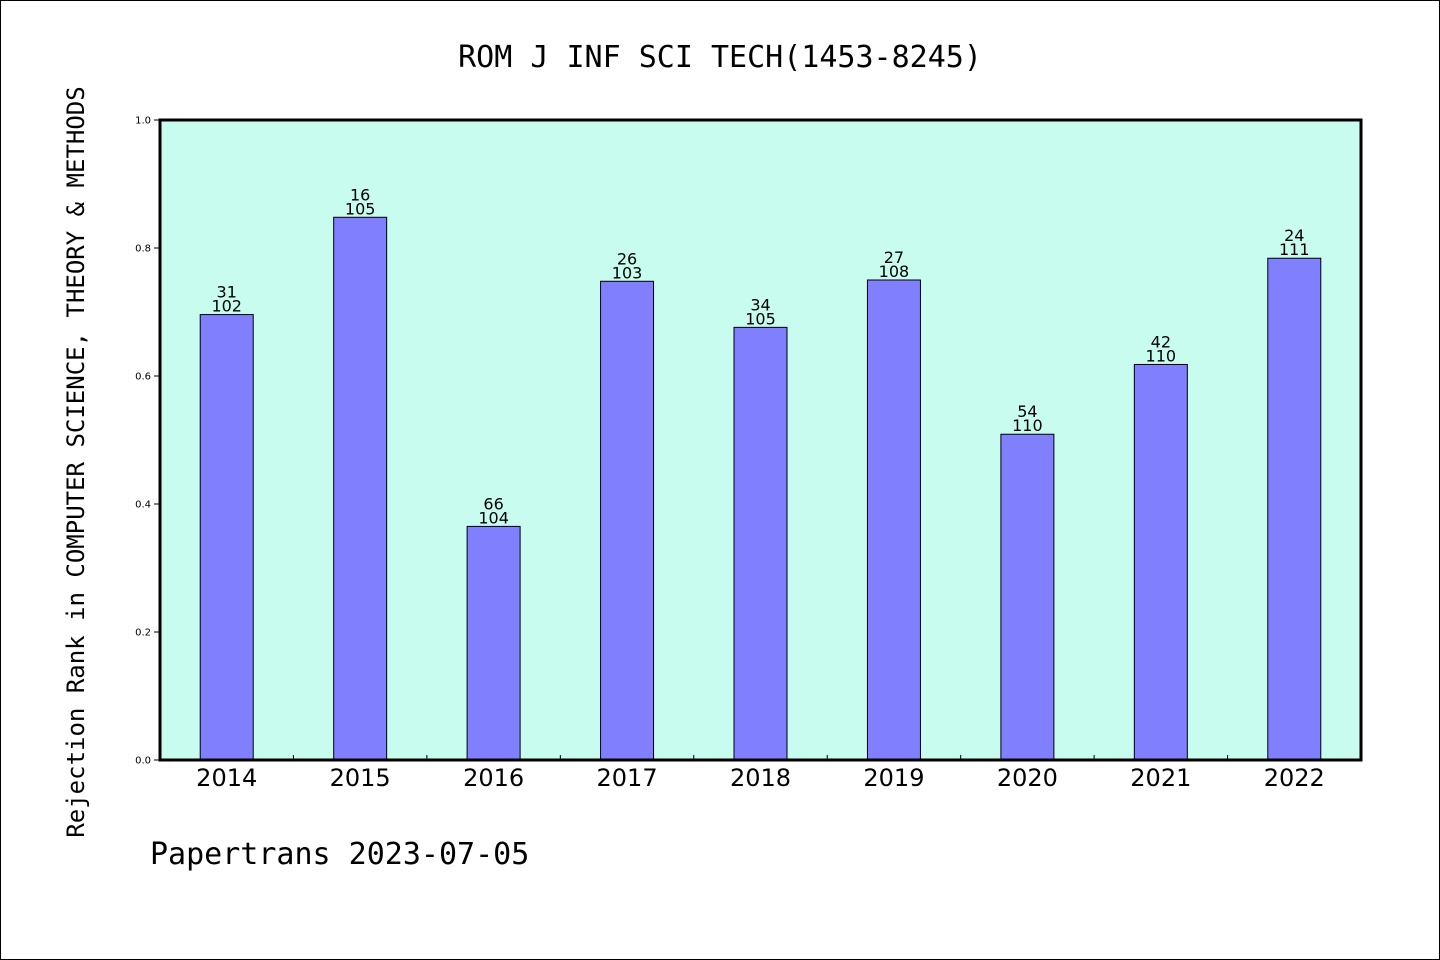  What do you see at coordinates (1027, 411) in the screenshot?
I see `bar-label-top-2020: 54` at bounding box center [1027, 411].